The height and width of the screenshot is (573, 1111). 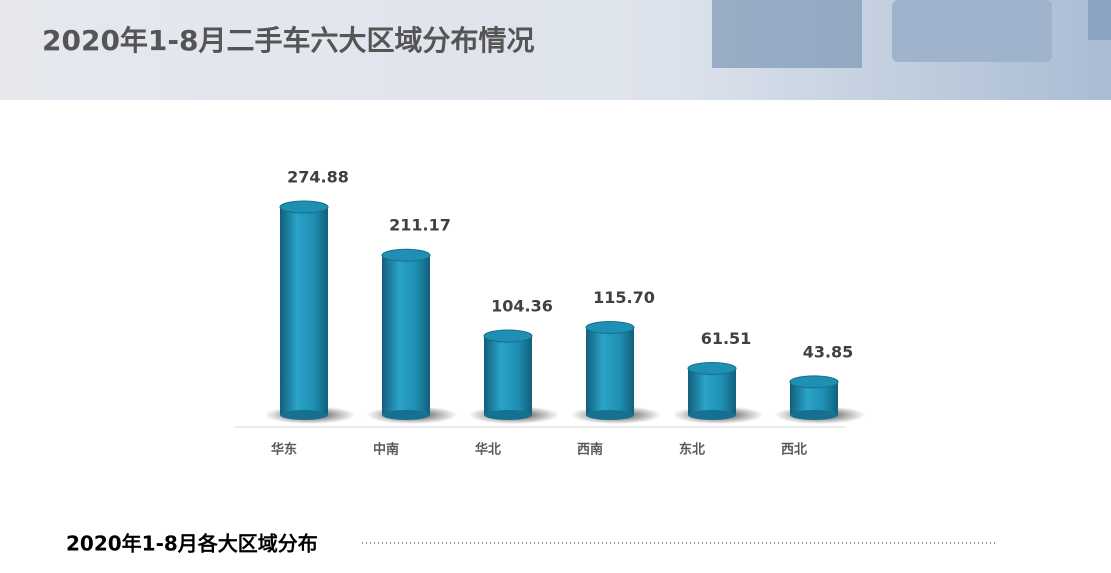 What do you see at coordinates (284, 450) in the screenshot?
I see `x-tick-label: 华东` at bounding box center [284, 450].